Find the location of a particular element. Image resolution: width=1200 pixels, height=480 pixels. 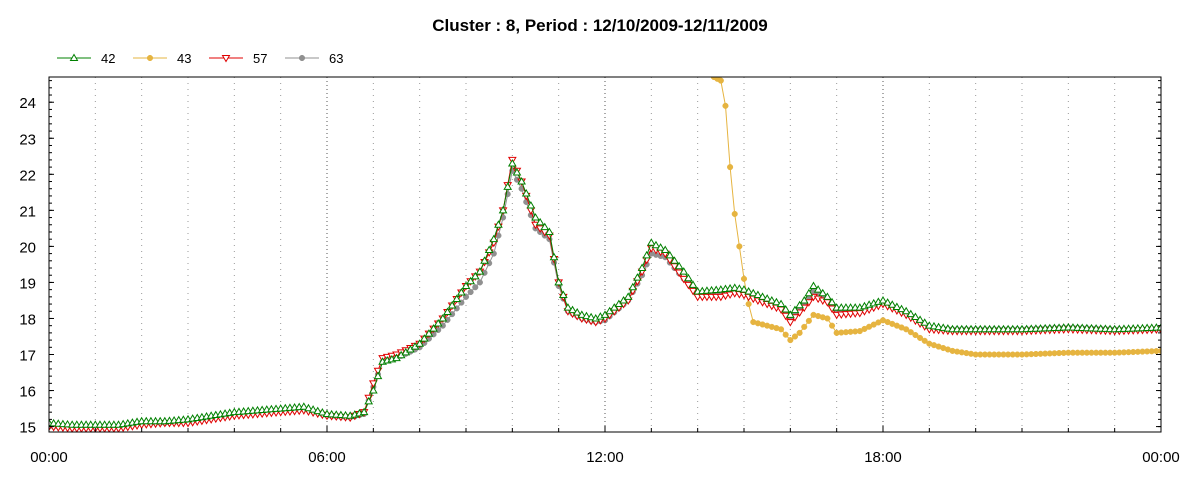

y-tick-label: 17 is located at coordinates (27, 356).